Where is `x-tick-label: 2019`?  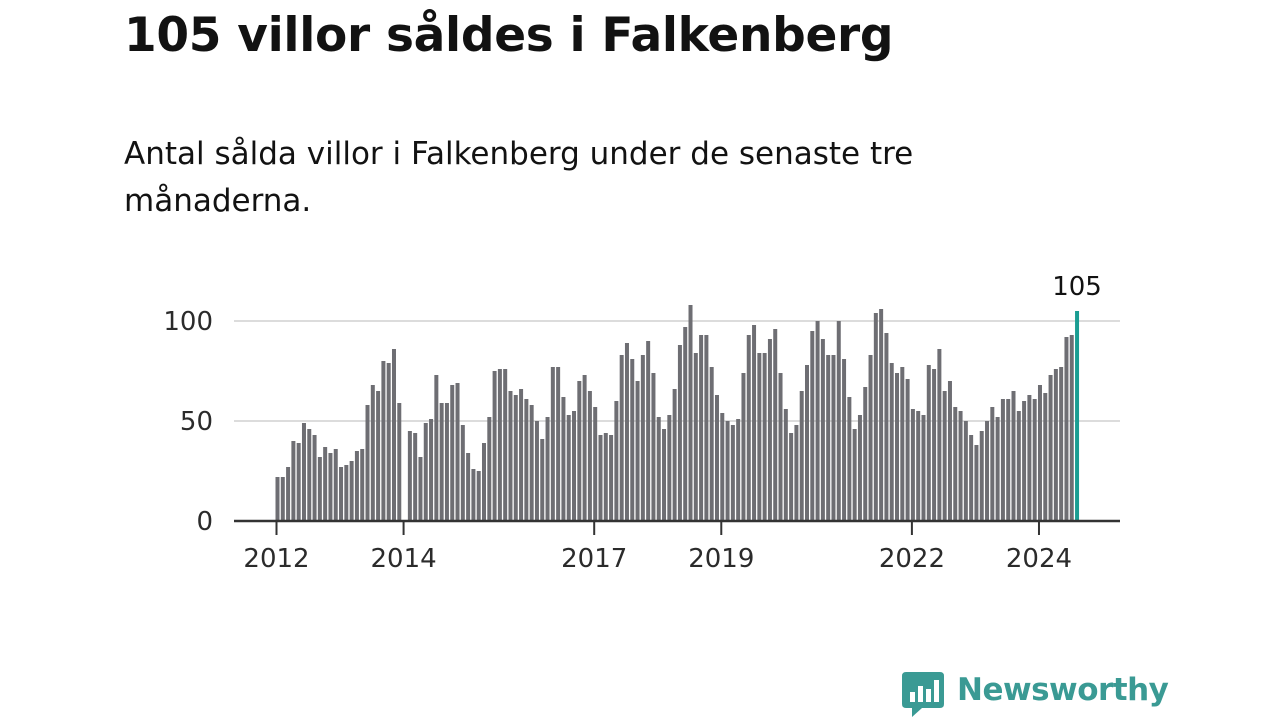 x-tick-label: 2019 is located at coordinates (721, 559).